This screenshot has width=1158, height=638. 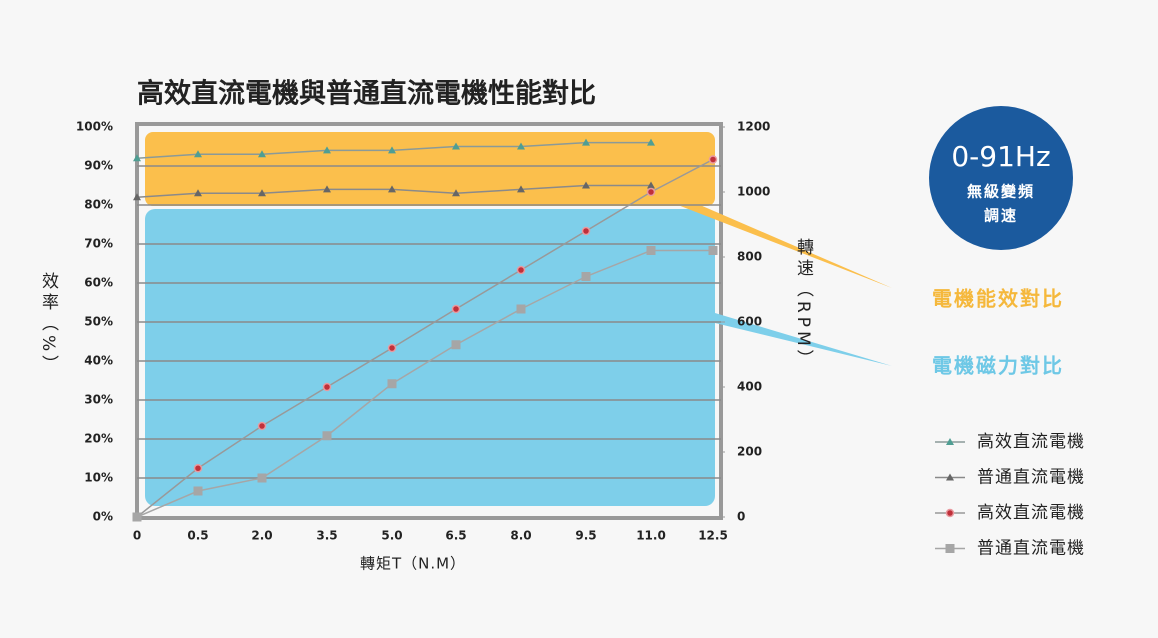 What do you see at coordinates (98, 439) in the screenshot?
I see `y-tick-label: 20%` at bounding box center [98, 439].